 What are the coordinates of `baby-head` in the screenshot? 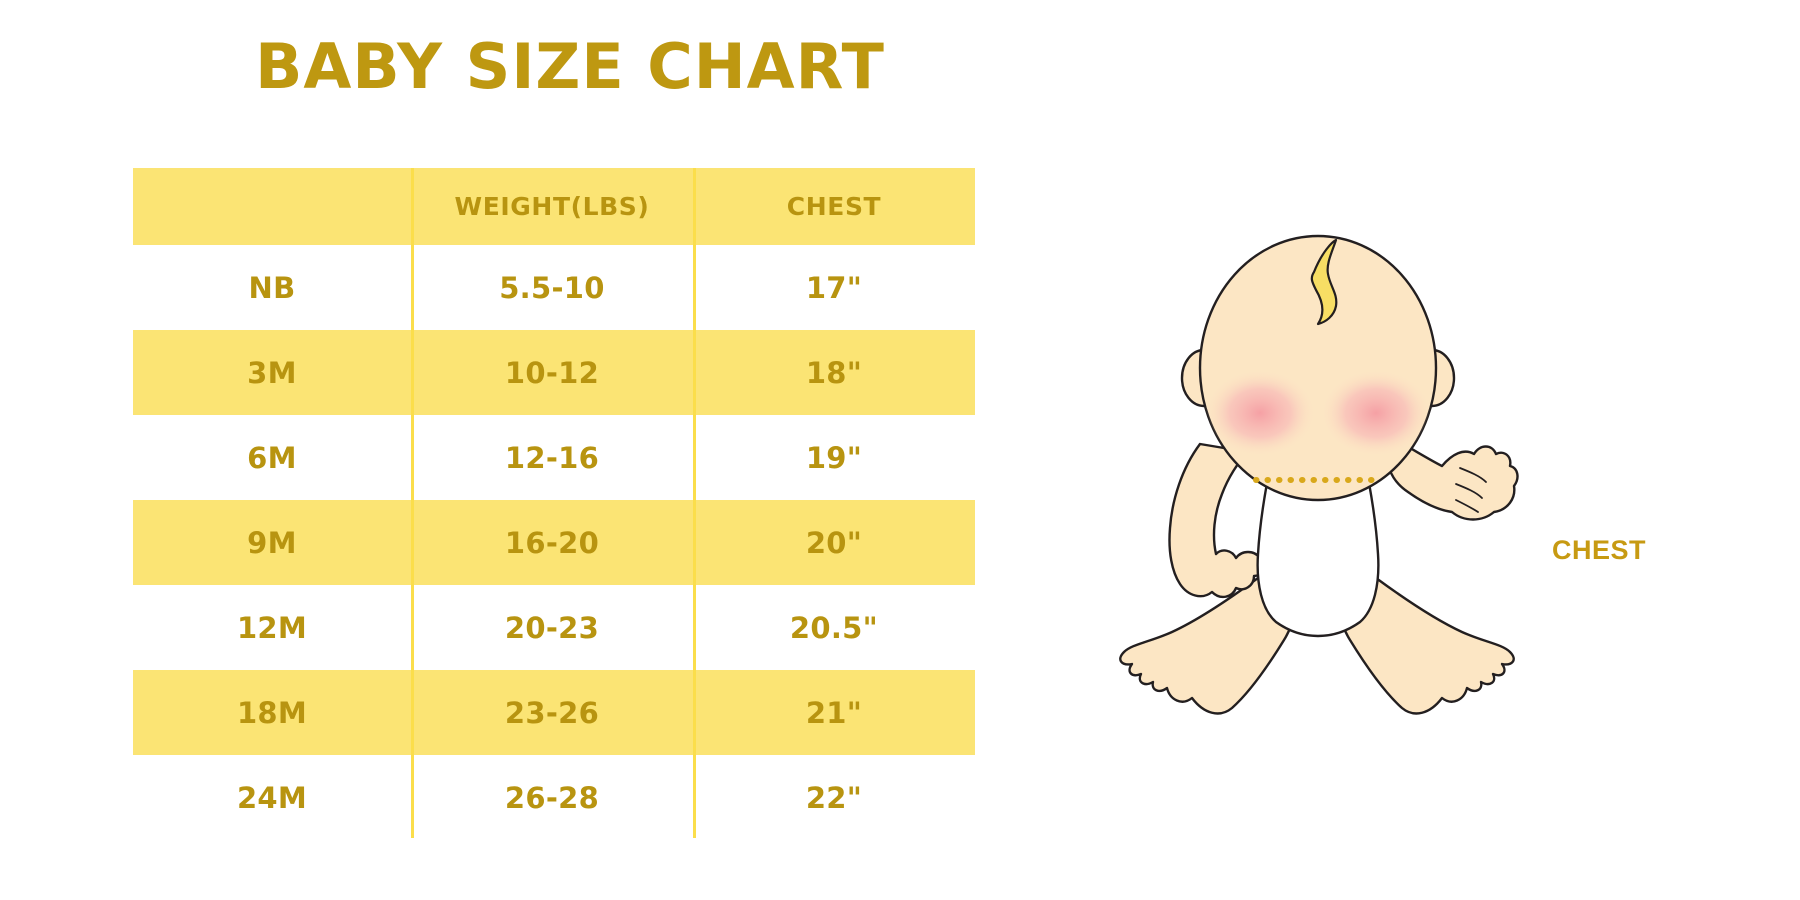 It's located at (1318, 368).